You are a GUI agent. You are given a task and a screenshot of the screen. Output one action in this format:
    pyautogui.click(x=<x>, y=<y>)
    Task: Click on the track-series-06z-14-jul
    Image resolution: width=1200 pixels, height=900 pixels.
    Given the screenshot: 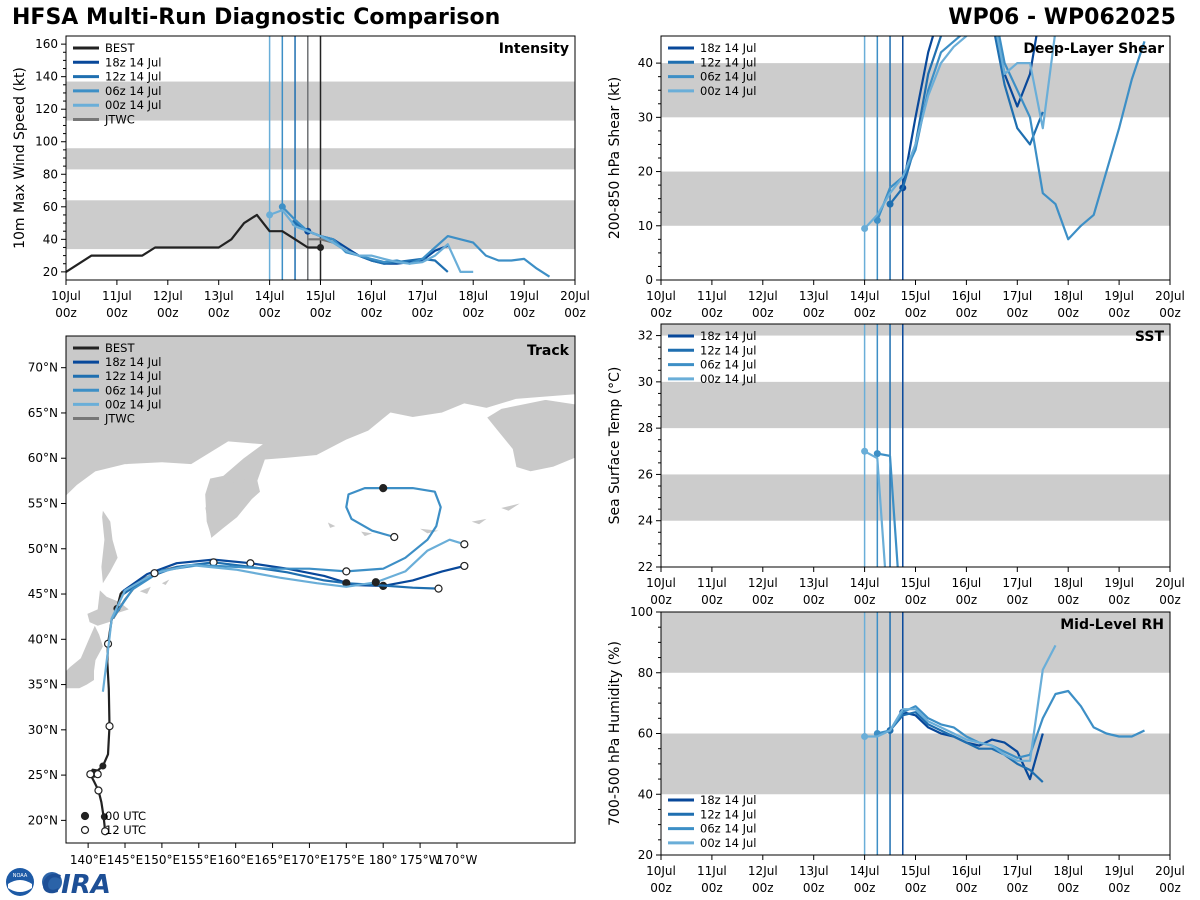 What is the action you would take?
    pyautogui.click(x=276, y=553)
    